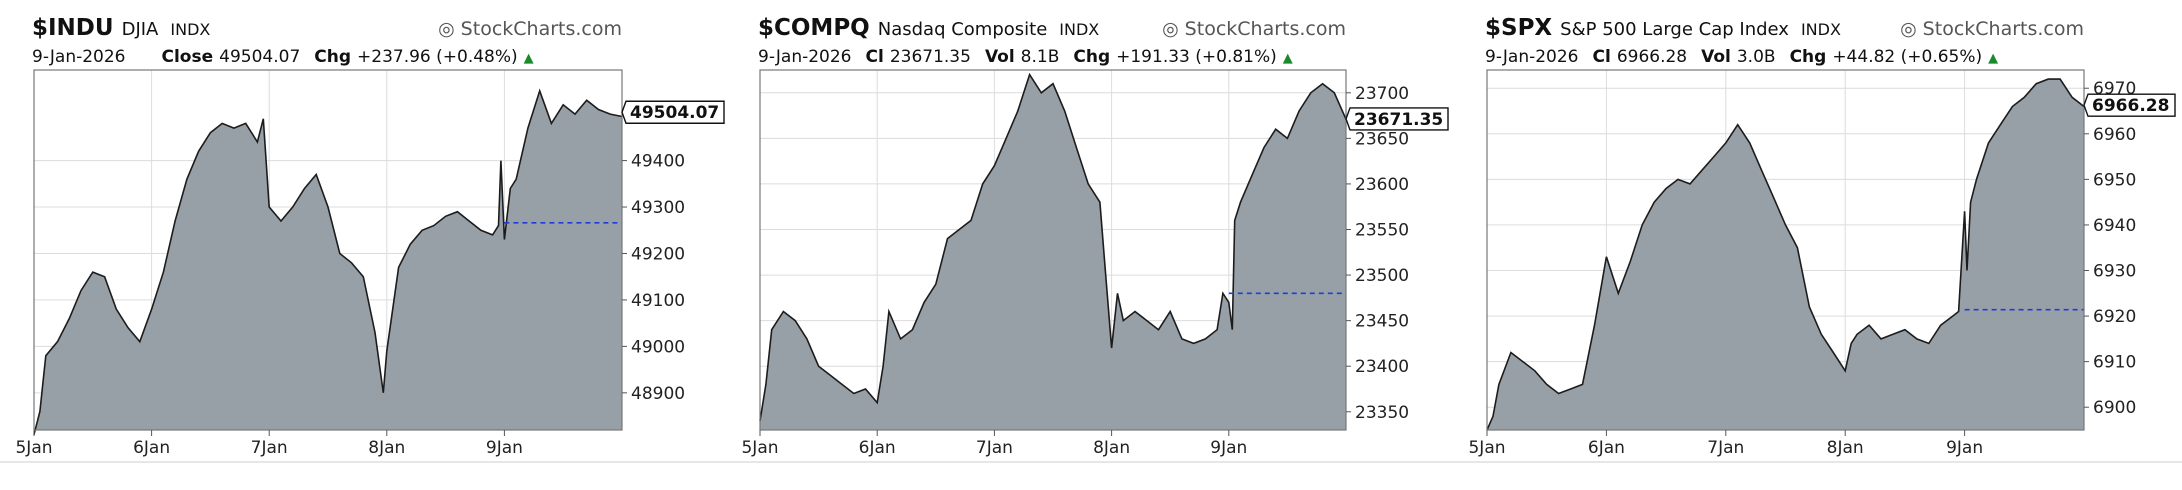 The height and width of the screenshot is (490, 2182). What do you see at coordinates (1652, 57) in the screenshot?
I see `close-value: 6966.28` at bounding box center [1652, 57].